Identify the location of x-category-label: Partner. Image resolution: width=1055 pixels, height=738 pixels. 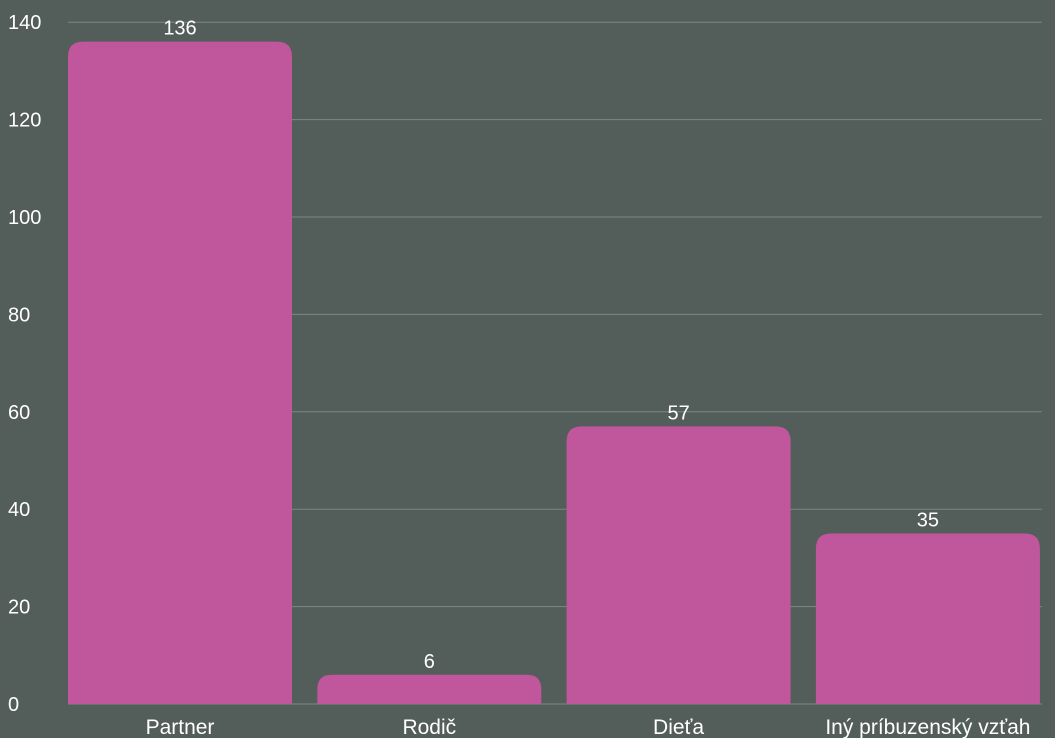
(180, 727).